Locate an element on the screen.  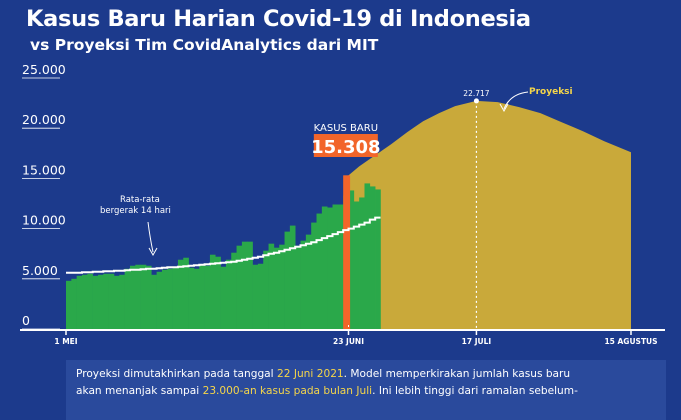
projection-arrowhead is located at coordinates (504, 108).